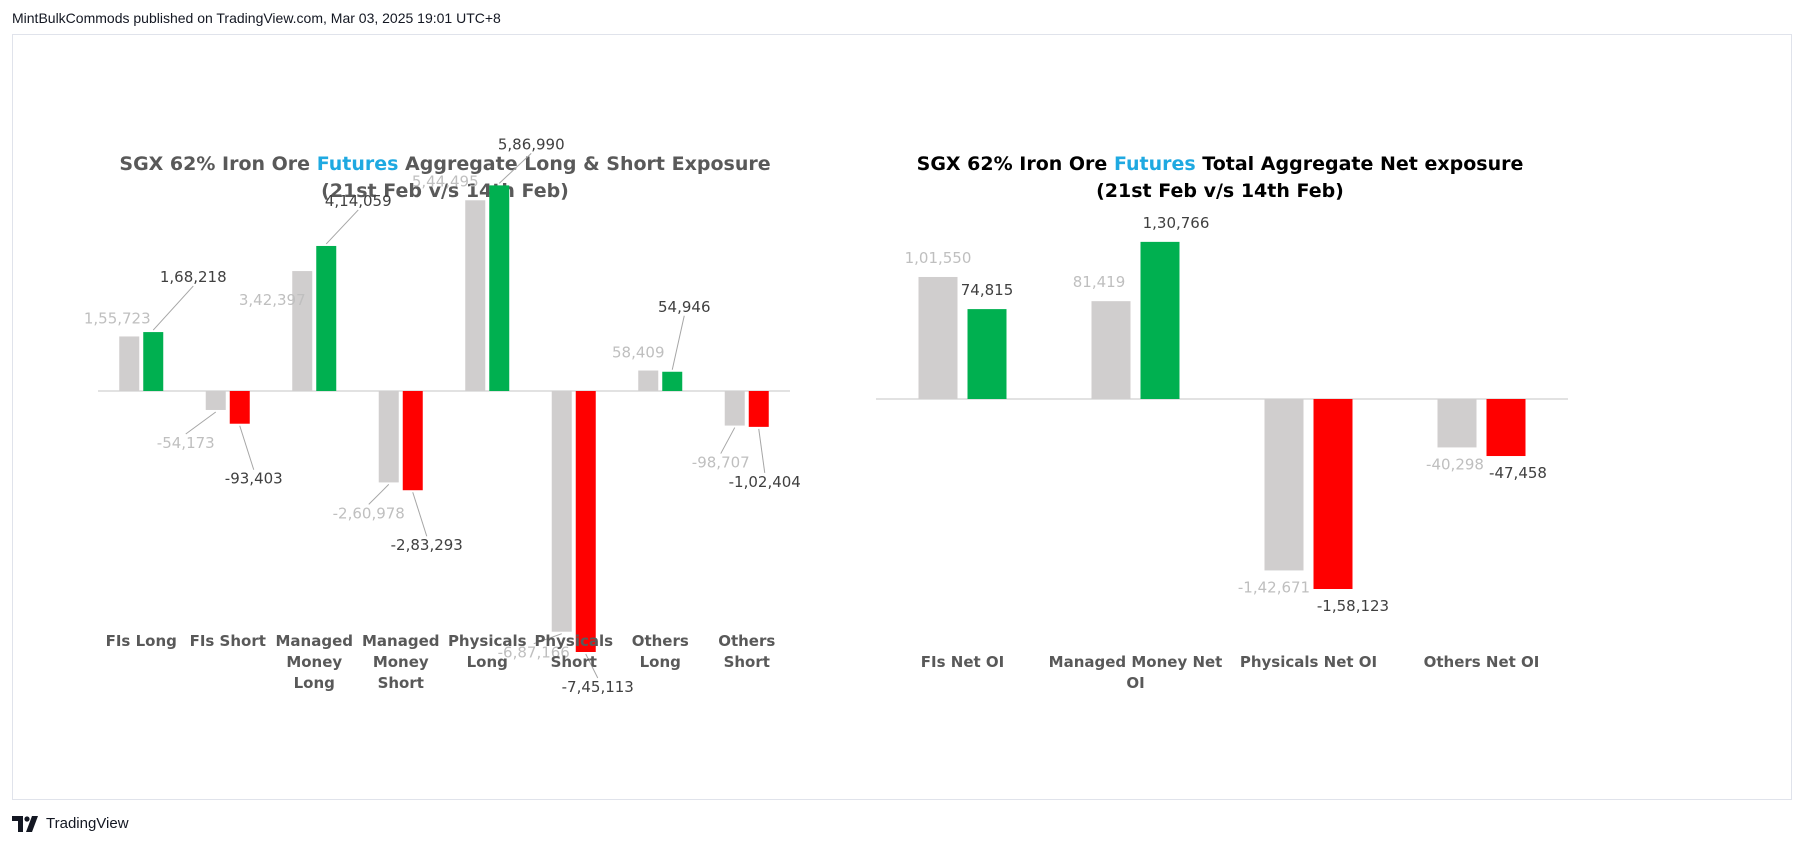 This screenshot has width=1804, height=846. What do you see at coordinates (1518, 473) in the screenshot?
I see `data-label: -47,458` at bounding box center [1518, 473].